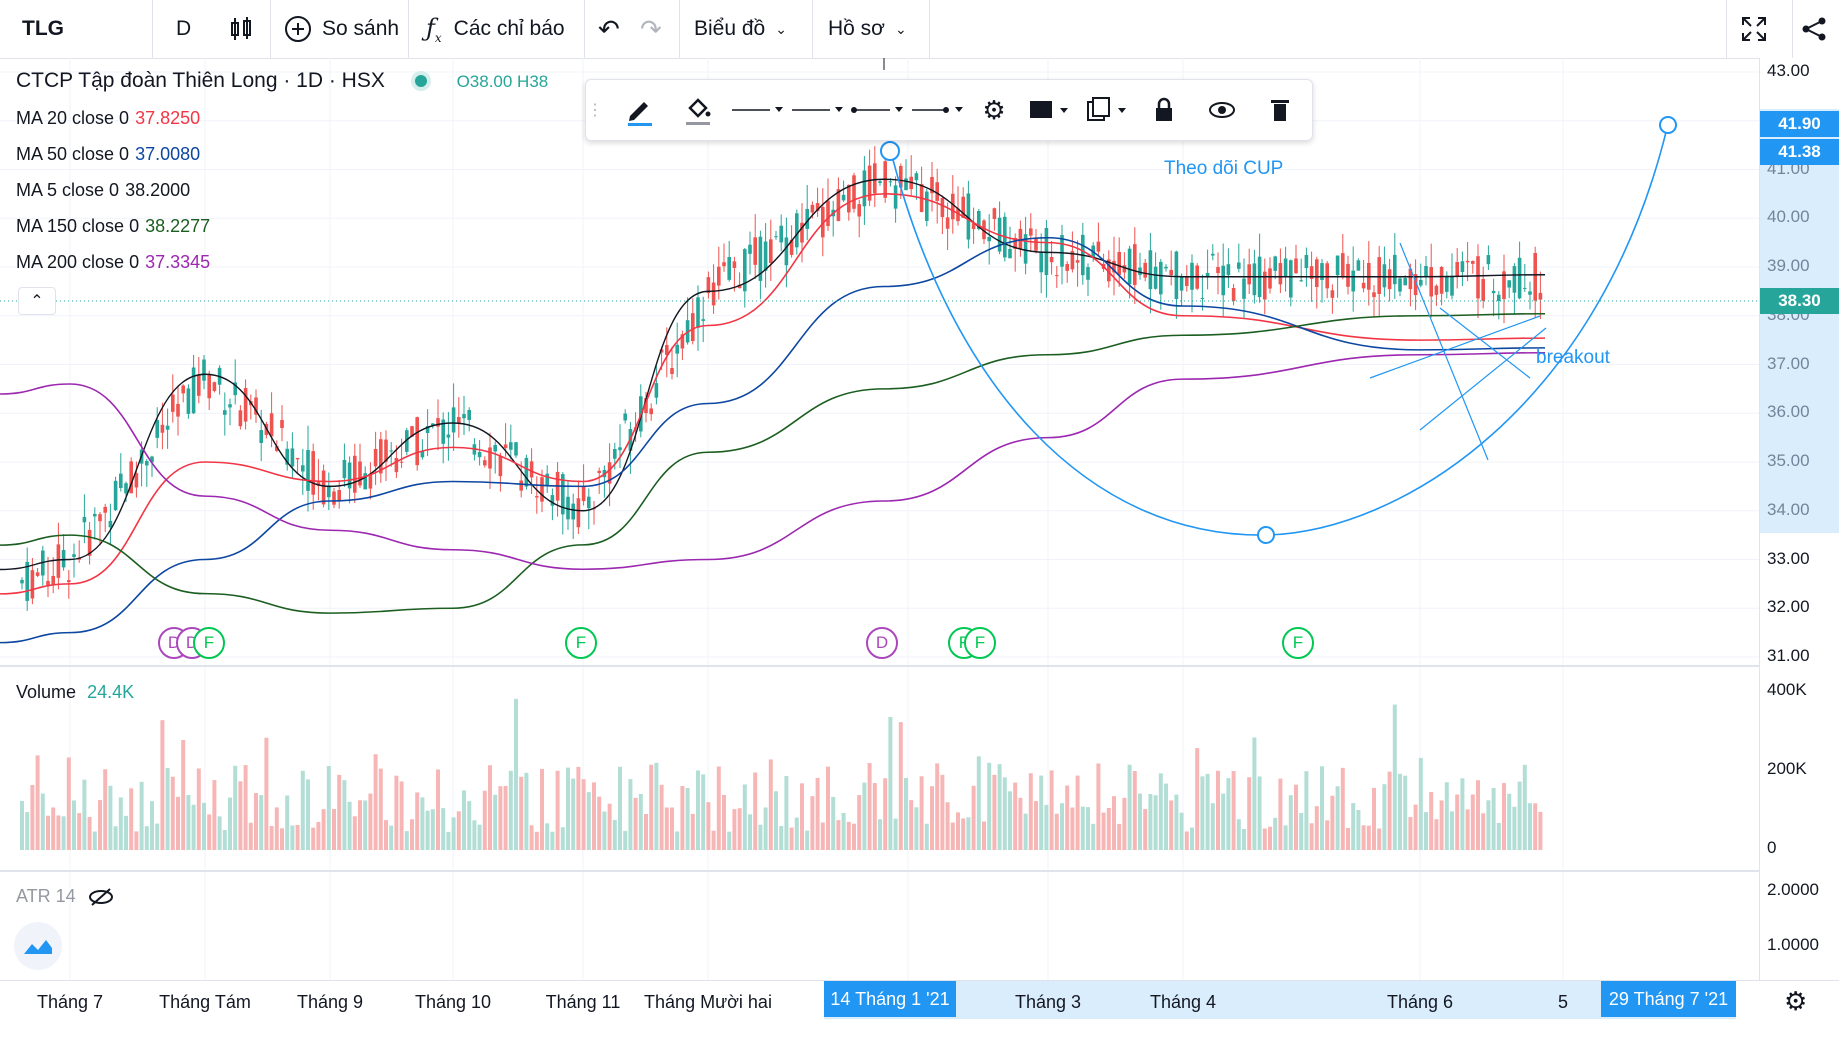 The height and width of the screenshot is (1044, 1839). Describe the element at coordinates (509, 28) in the screenshot. I see `indicators-label: Các chỉ báo` at that location.